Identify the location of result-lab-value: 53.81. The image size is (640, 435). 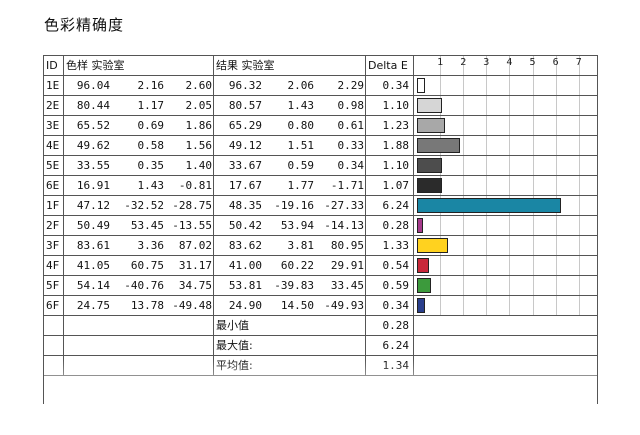
(245, 285).